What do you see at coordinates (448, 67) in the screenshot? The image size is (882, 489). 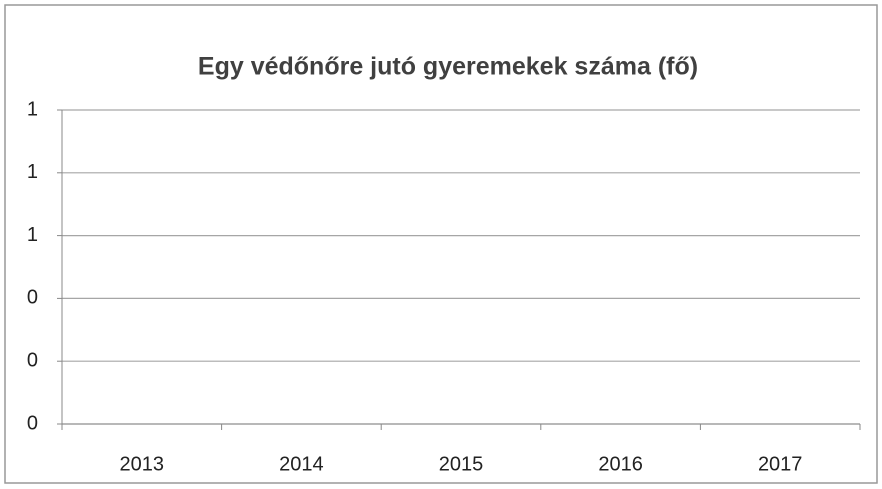 I see `chart-title: Egy védőnőre jutó gyeremekek száma (fő)` at bounding box center [448, 67].